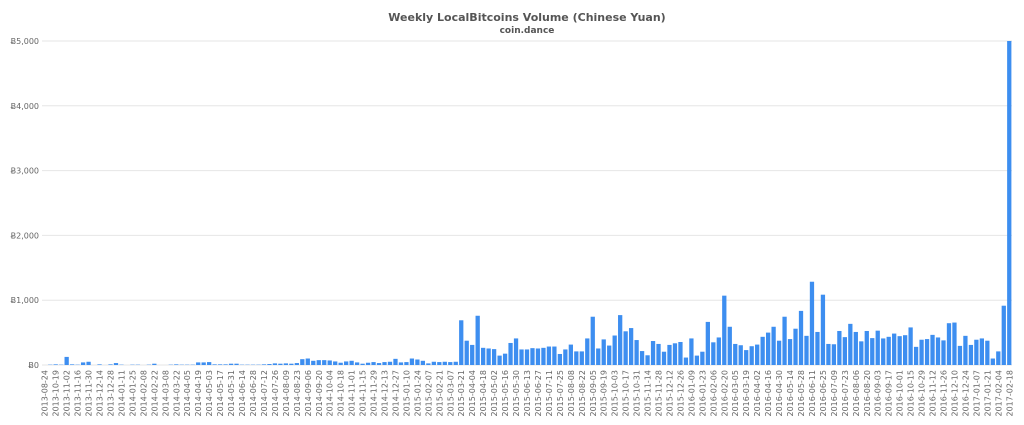  I want to click on x-tick-label: 2014-06-14, so click(242, 393).